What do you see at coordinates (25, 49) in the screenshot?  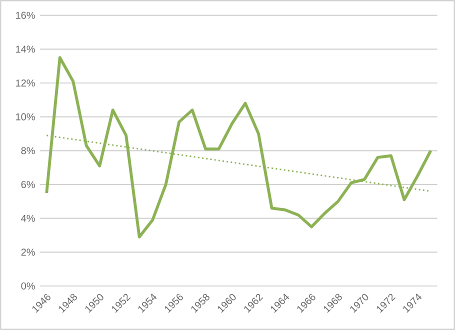 I see `y-tick-label: 14%` at bounding box center [25, 49].